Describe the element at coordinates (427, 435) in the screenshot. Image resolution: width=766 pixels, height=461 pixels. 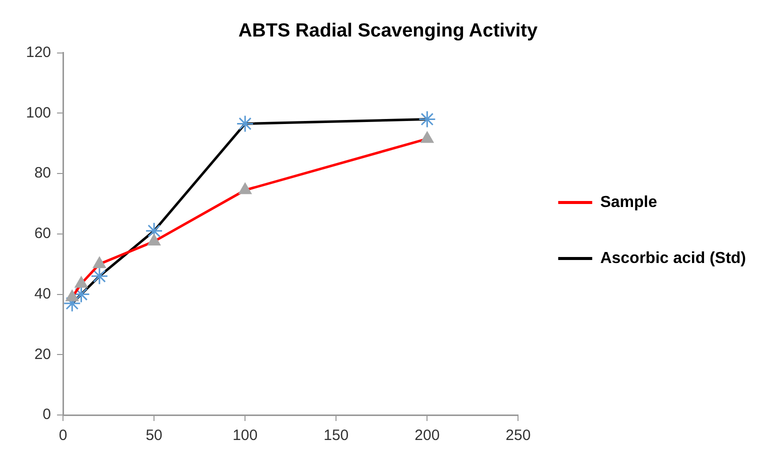
I see `x-tick-label: 200` at that location.